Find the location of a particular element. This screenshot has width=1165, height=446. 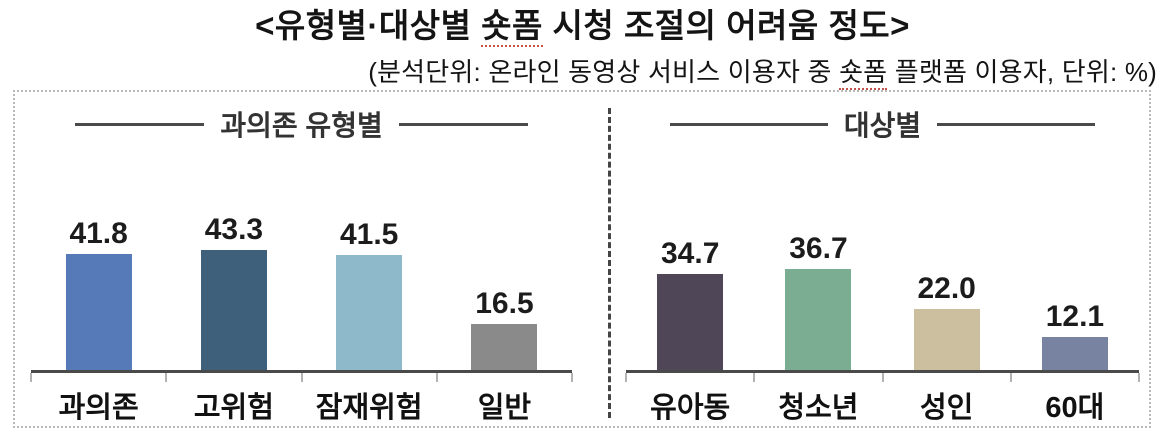

chart-title-spellcheck-word: 숏폼 is located at coordinates (512, 27).